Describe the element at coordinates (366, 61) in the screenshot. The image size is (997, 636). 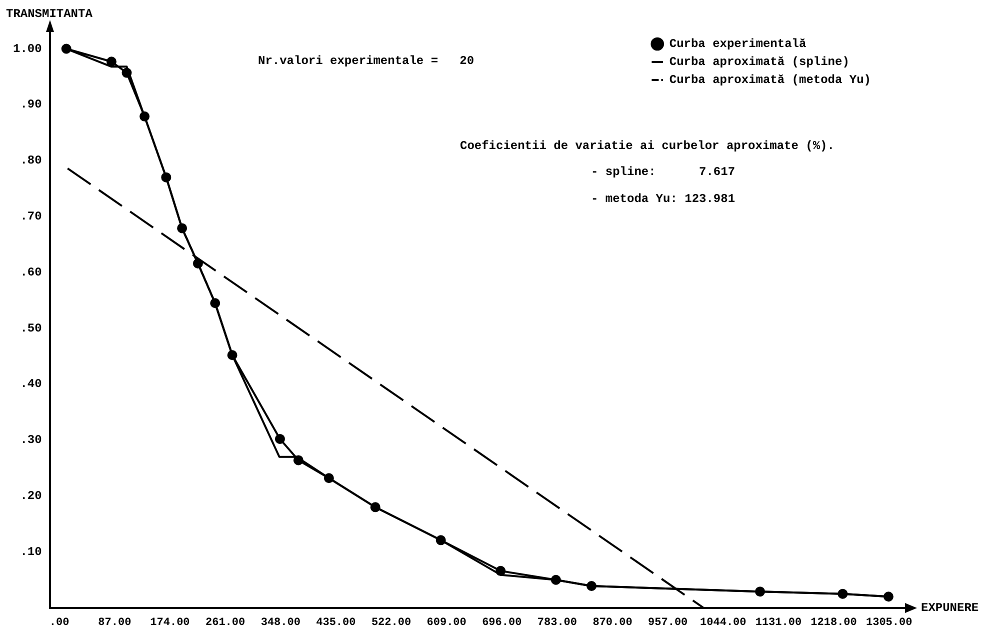
I see `annotation: Nr.valori experimentale = 20` at that location.